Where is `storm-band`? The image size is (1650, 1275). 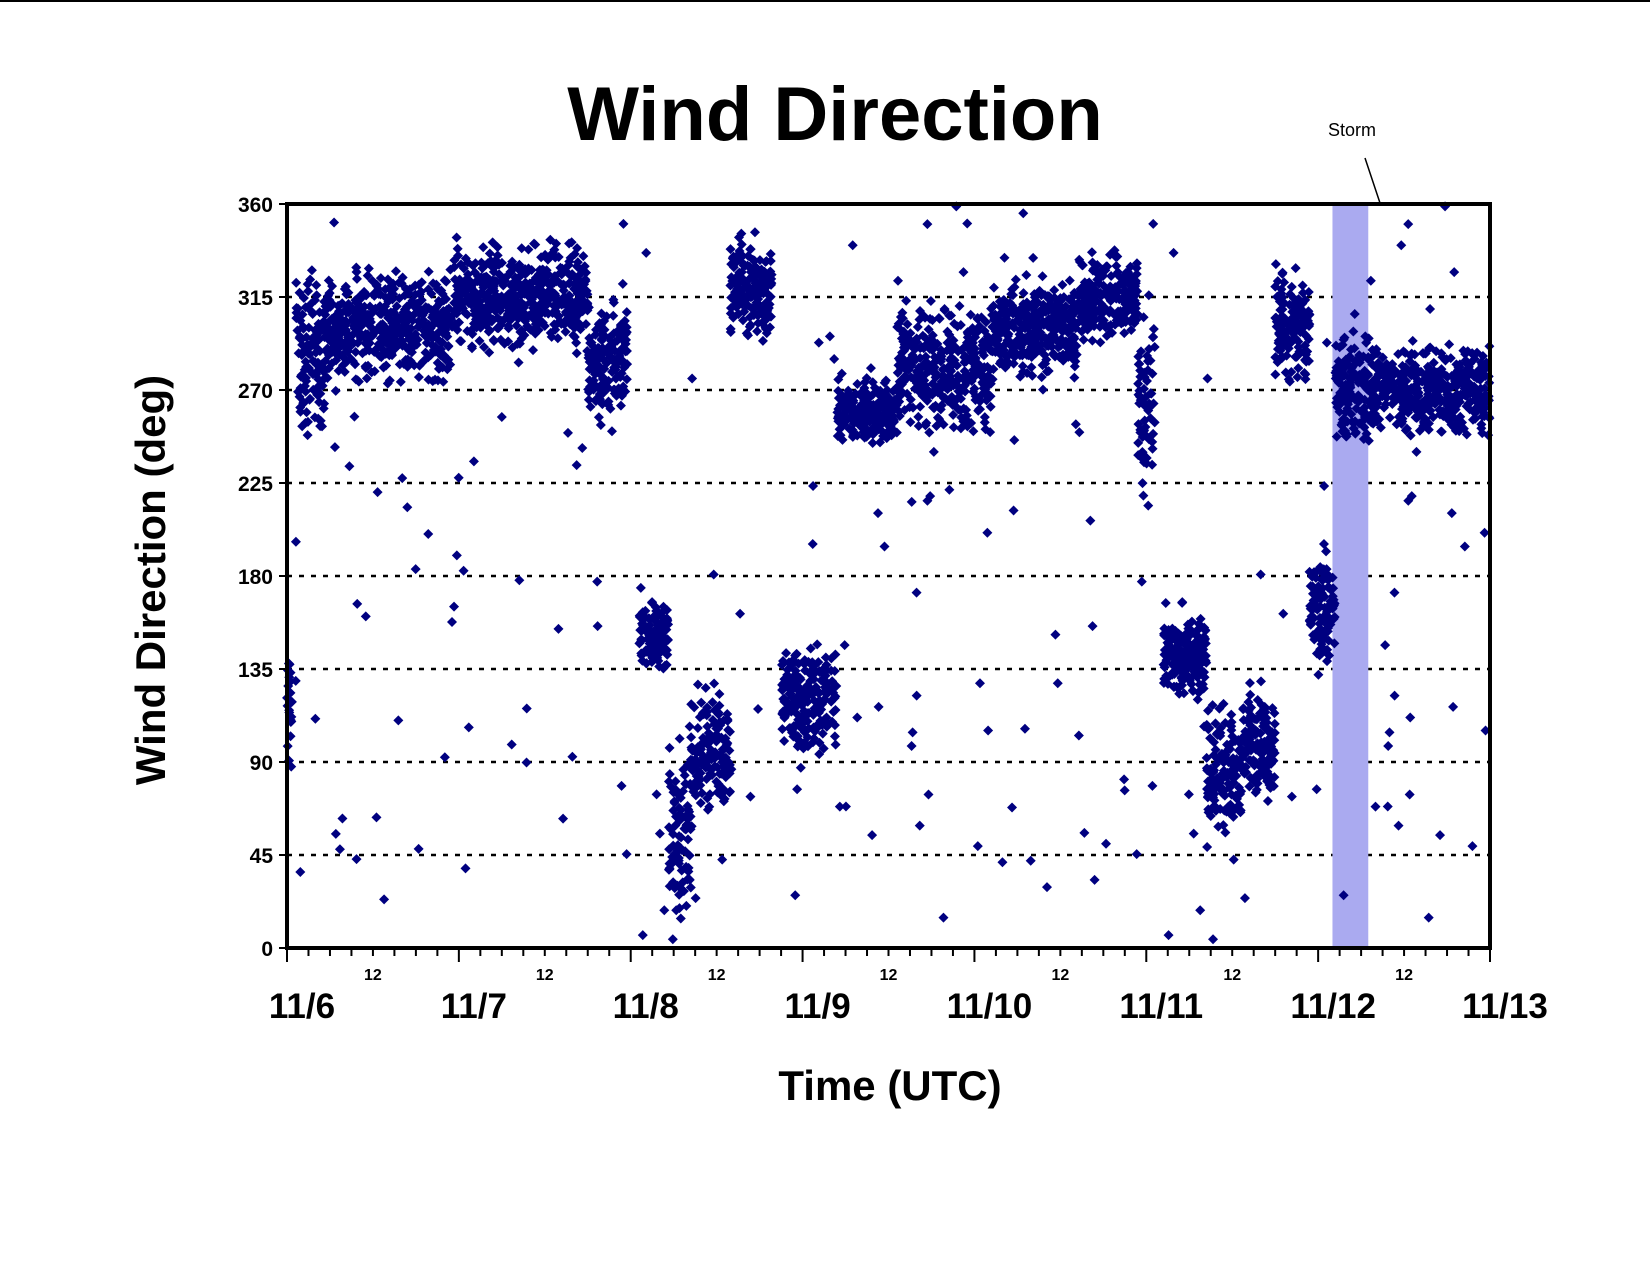
storm-band is located at coordinates (1350, 576).